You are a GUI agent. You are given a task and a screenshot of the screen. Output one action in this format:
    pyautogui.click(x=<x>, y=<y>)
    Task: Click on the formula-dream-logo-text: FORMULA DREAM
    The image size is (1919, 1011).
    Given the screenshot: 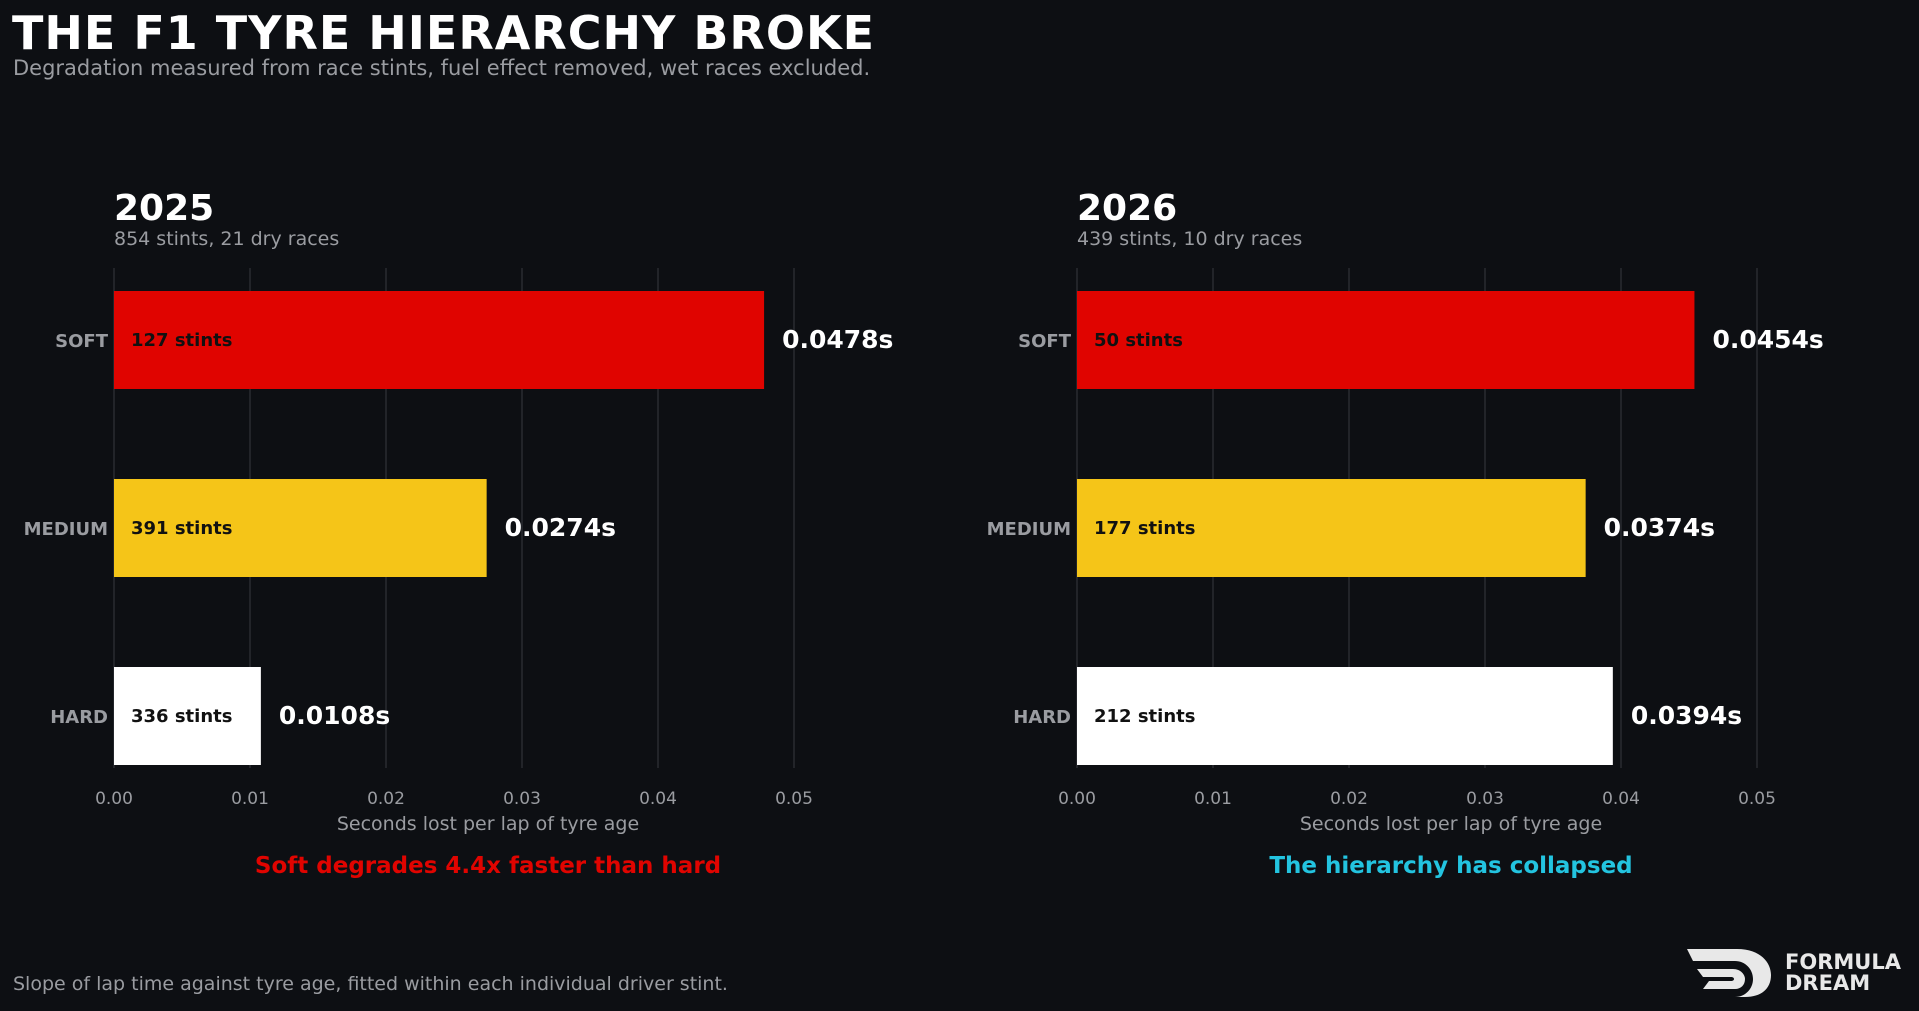 What is the action you would take?
    pyautogui.click(x=1843, y=973)
    